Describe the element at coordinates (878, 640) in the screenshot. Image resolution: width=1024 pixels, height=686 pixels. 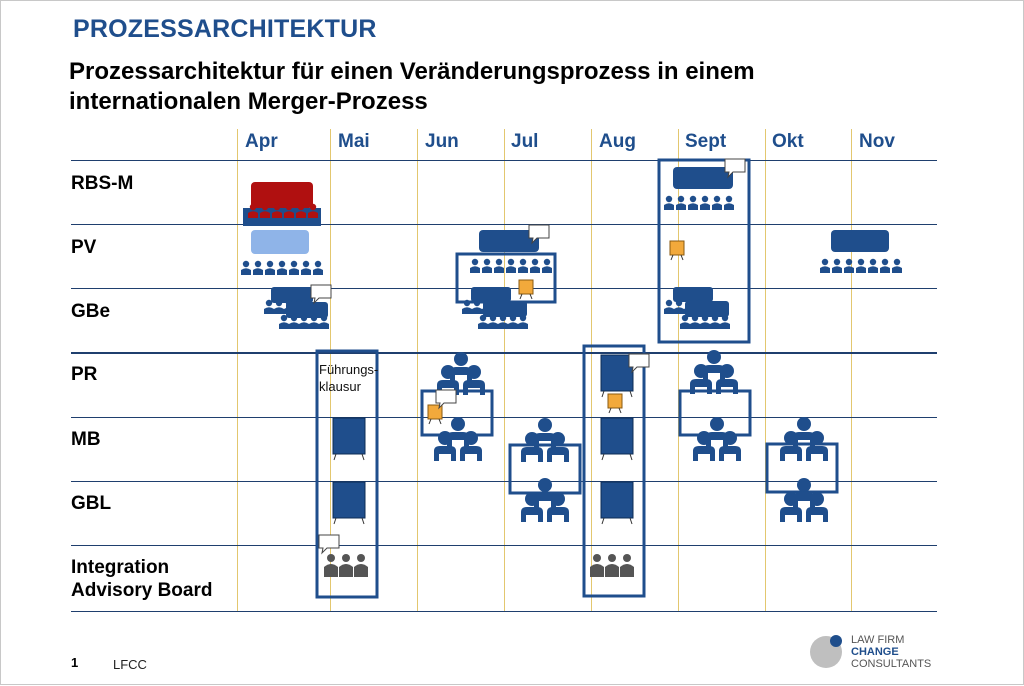
I see `logo-line-1: LAW FIRM` at that location.